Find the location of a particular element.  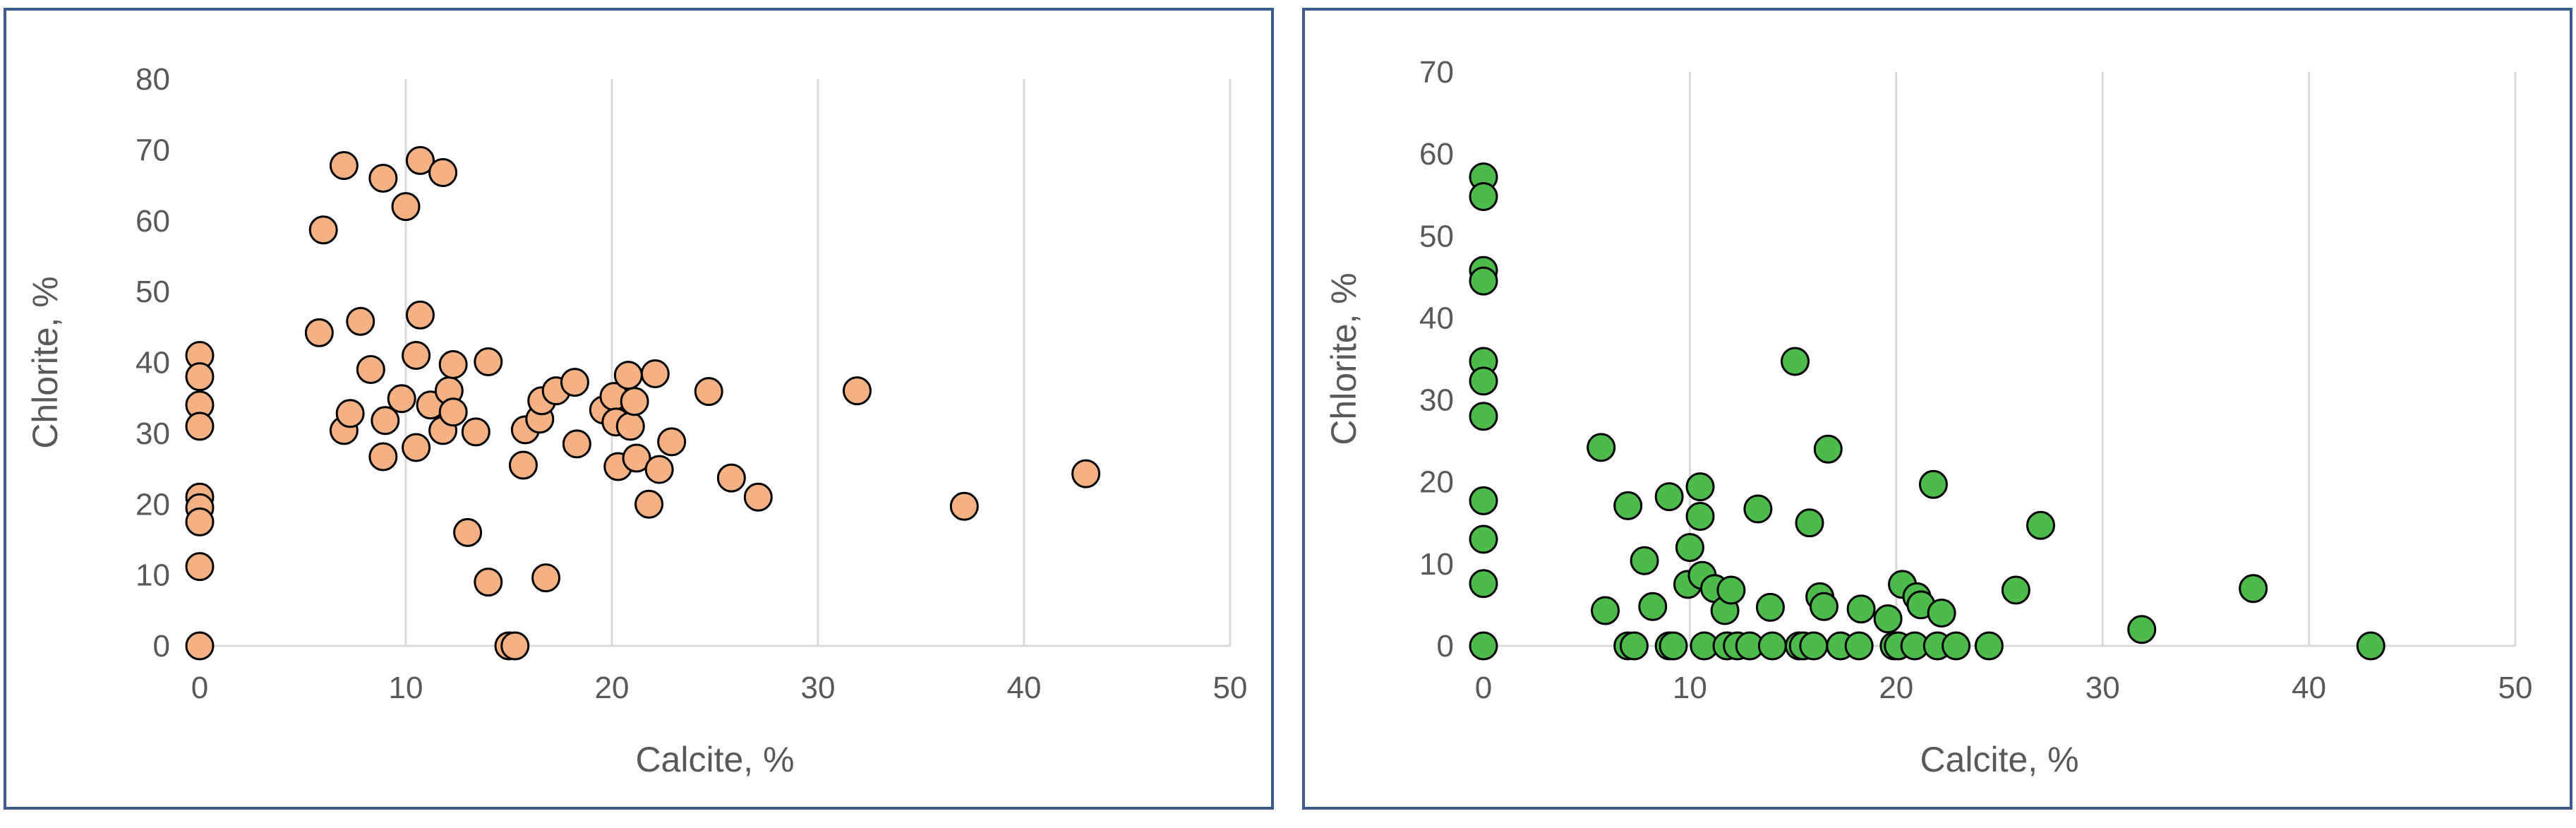

y-tick-label-60: 60 is located at coordinates (1436, 154).